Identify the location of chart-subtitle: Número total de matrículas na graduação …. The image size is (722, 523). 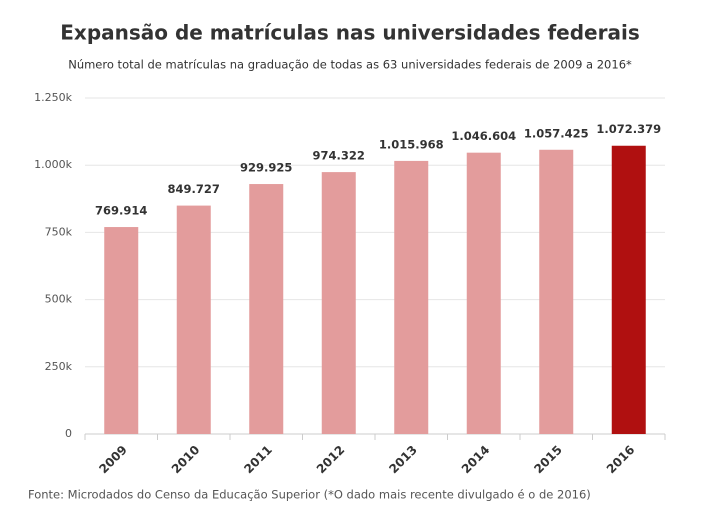
(350, 65).